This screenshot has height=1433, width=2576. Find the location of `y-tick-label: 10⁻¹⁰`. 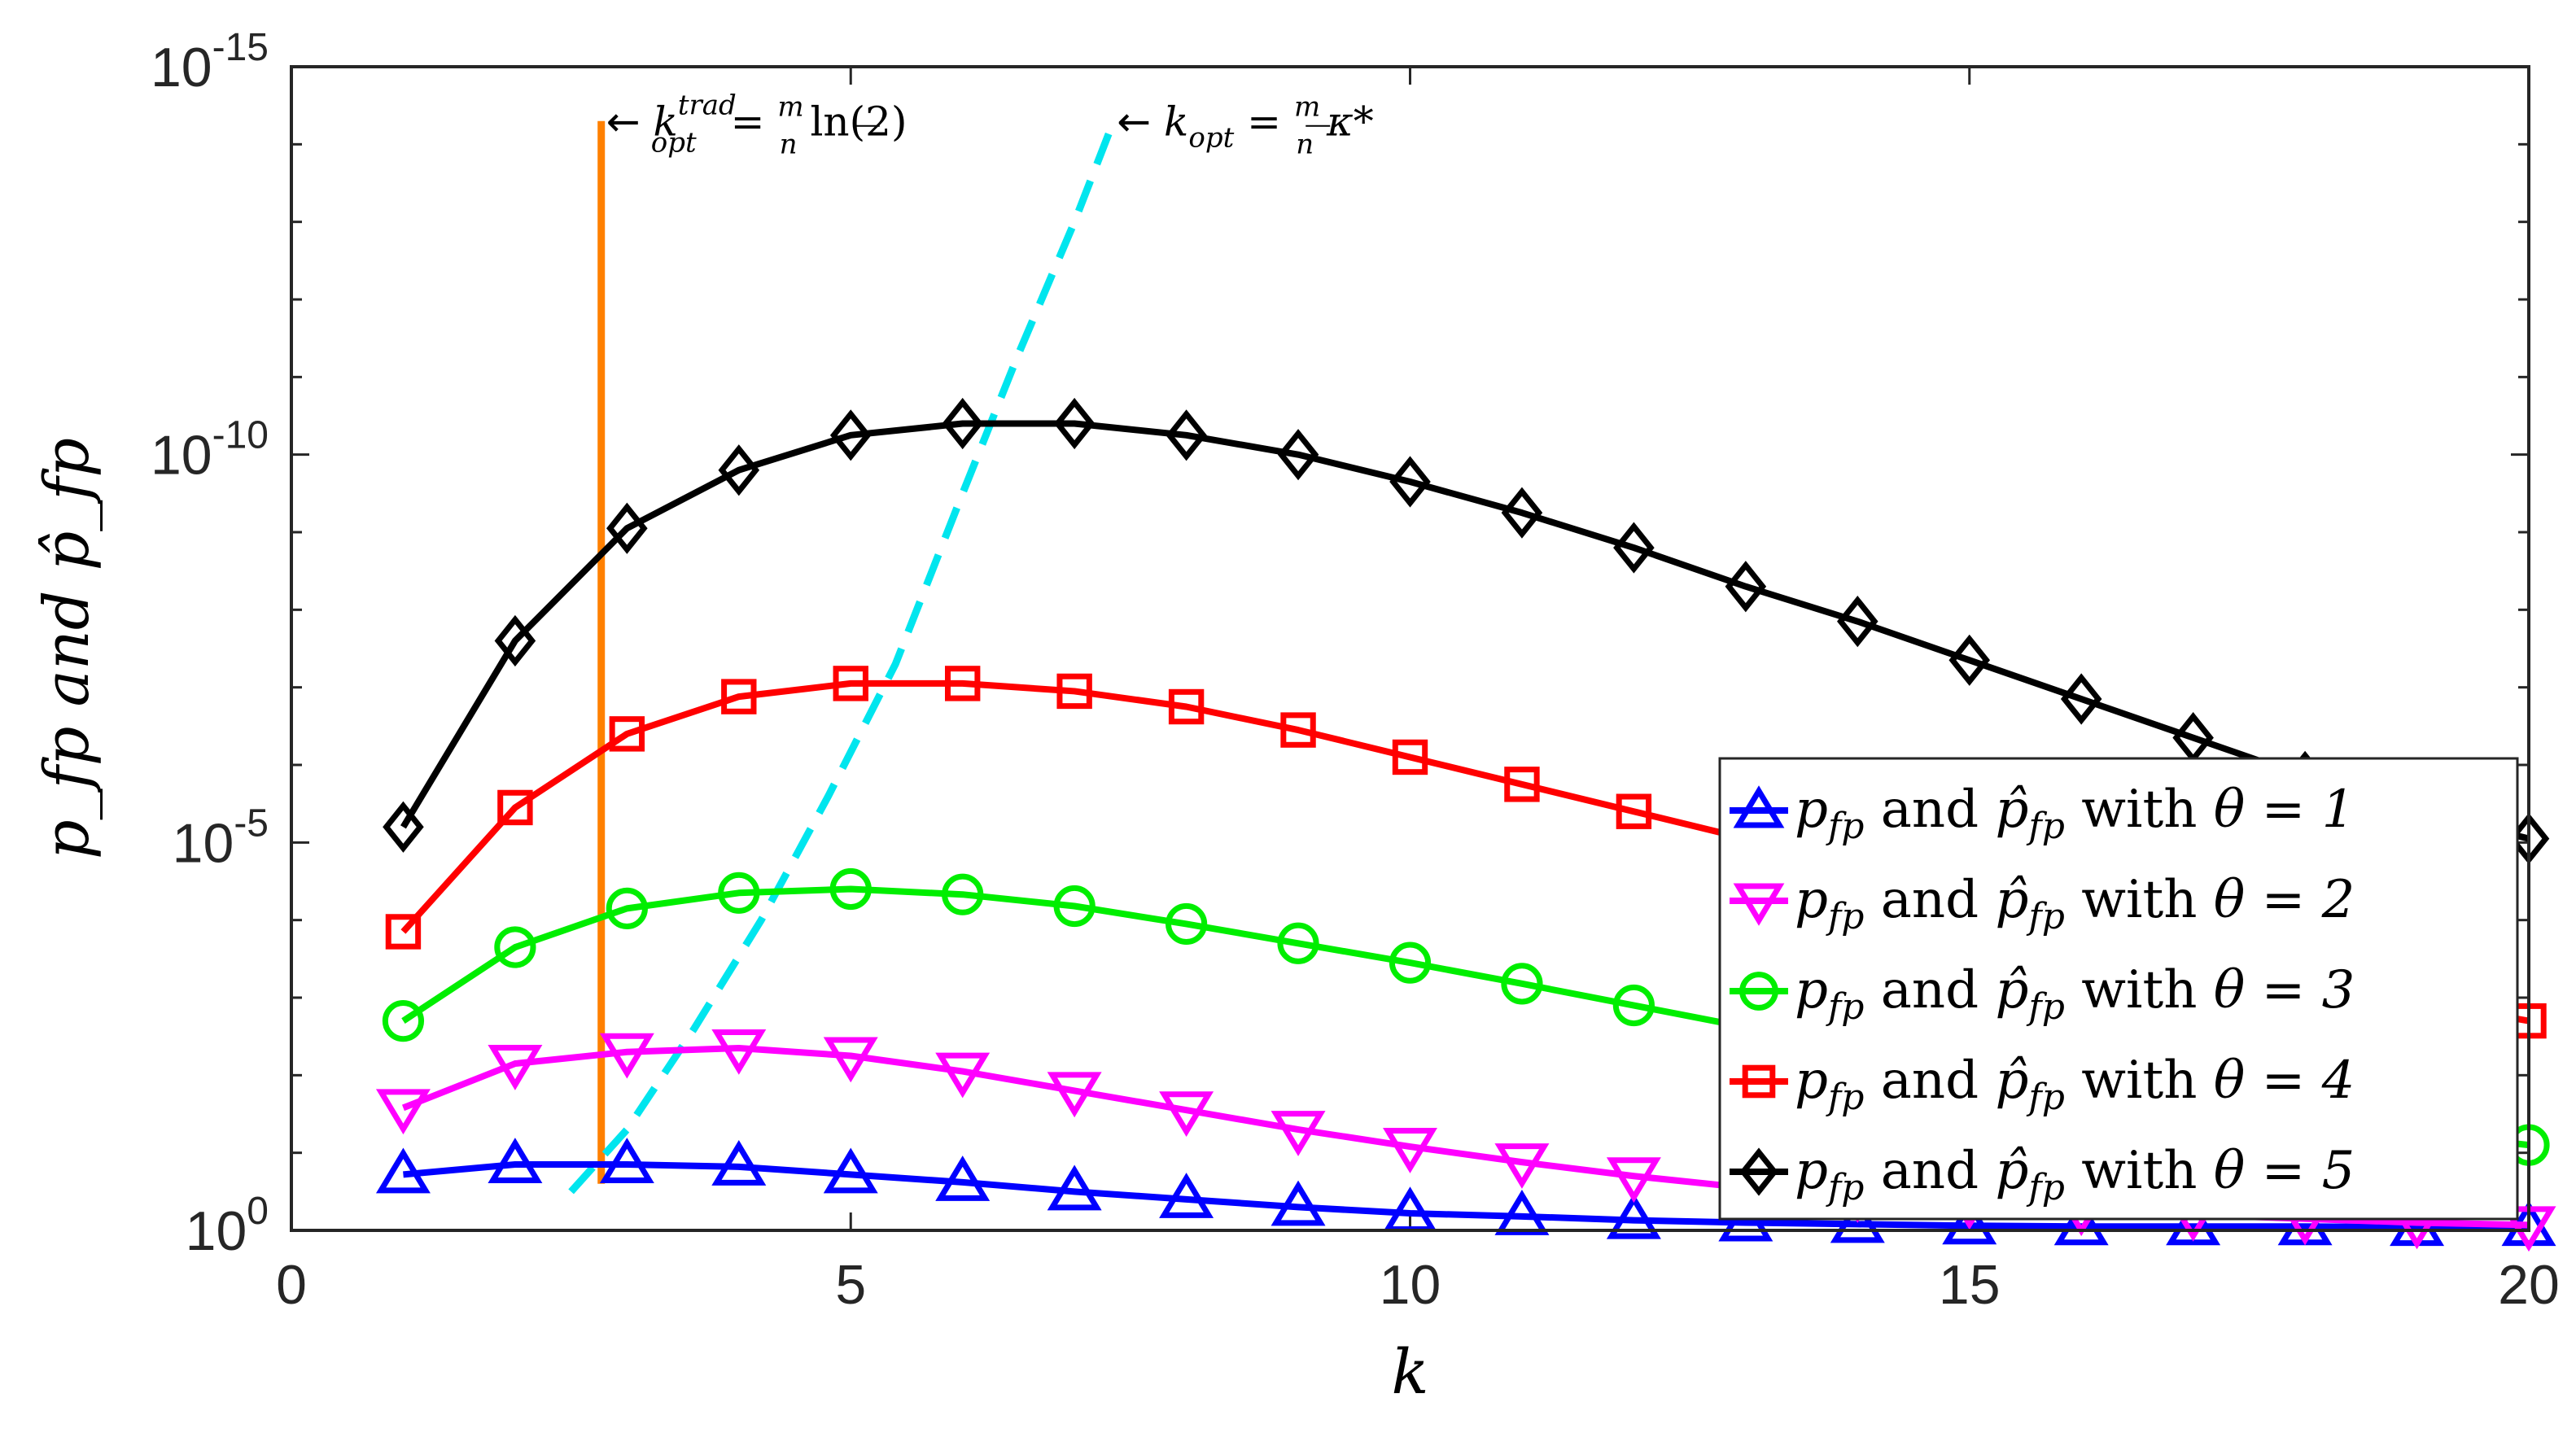

y-tick-label: 10⁻¹⁰ is located at coordinates (210, 450).